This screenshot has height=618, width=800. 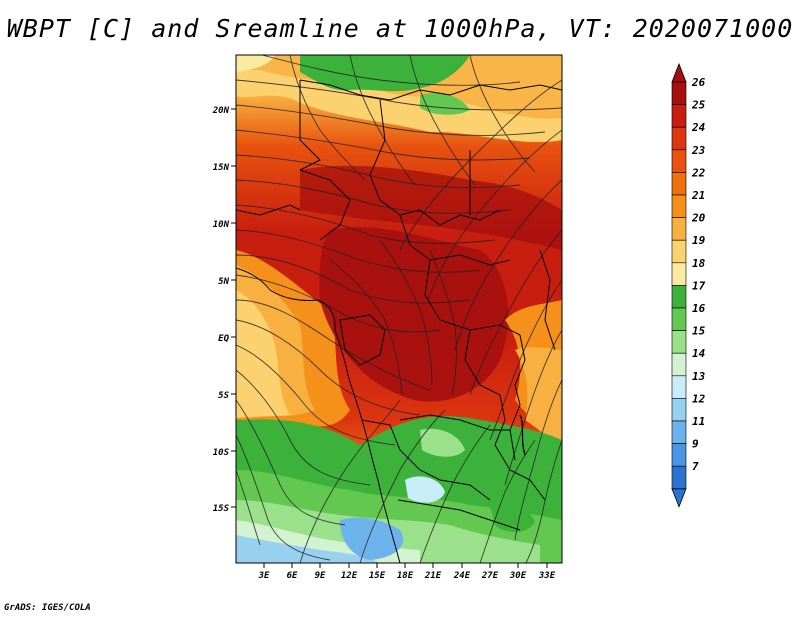 What do you see at coordinates (699, 240) in the screenshot?
I see `colorbar-label: 19` at bounding box center [699, 240].